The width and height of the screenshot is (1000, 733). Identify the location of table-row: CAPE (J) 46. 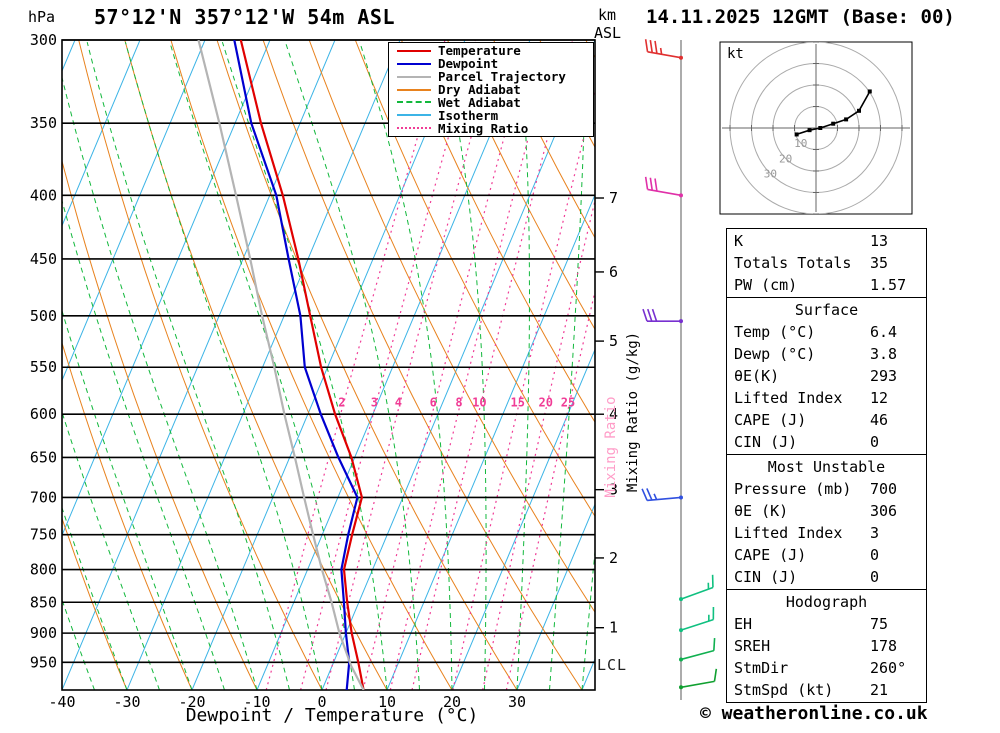
(826, 420).